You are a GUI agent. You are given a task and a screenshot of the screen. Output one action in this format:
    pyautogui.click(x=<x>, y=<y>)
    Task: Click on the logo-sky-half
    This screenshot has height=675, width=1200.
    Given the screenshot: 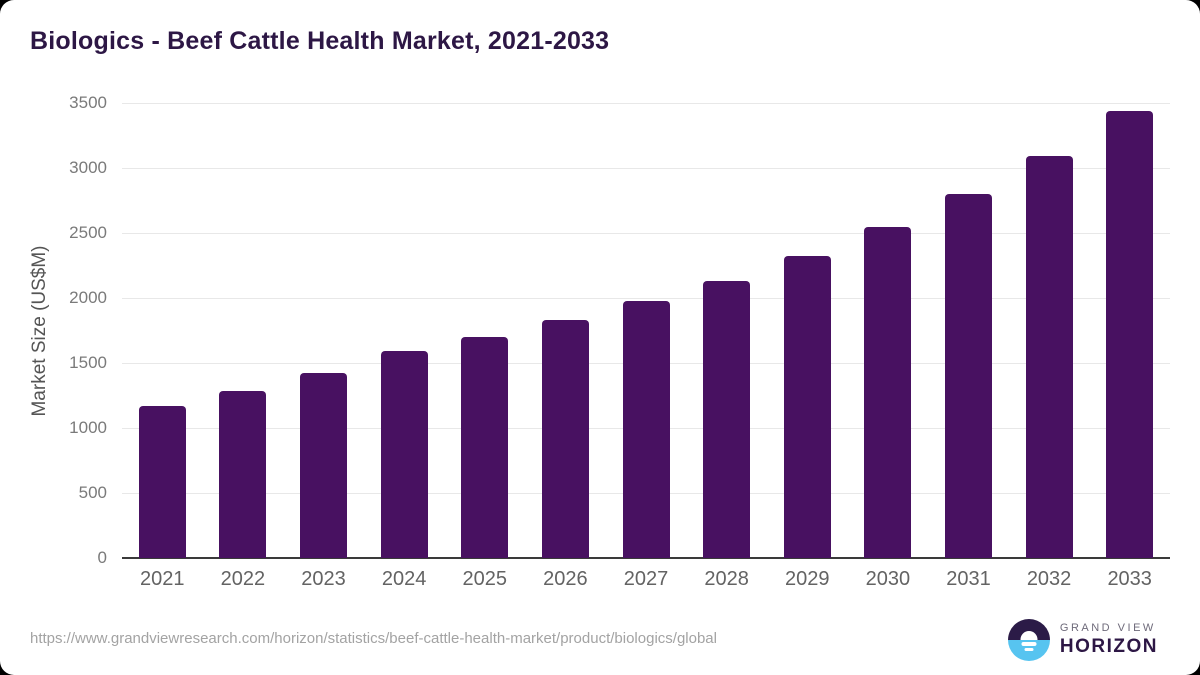 What is the action you would take?
    pyautogui.click(x=1028, y=629)
    